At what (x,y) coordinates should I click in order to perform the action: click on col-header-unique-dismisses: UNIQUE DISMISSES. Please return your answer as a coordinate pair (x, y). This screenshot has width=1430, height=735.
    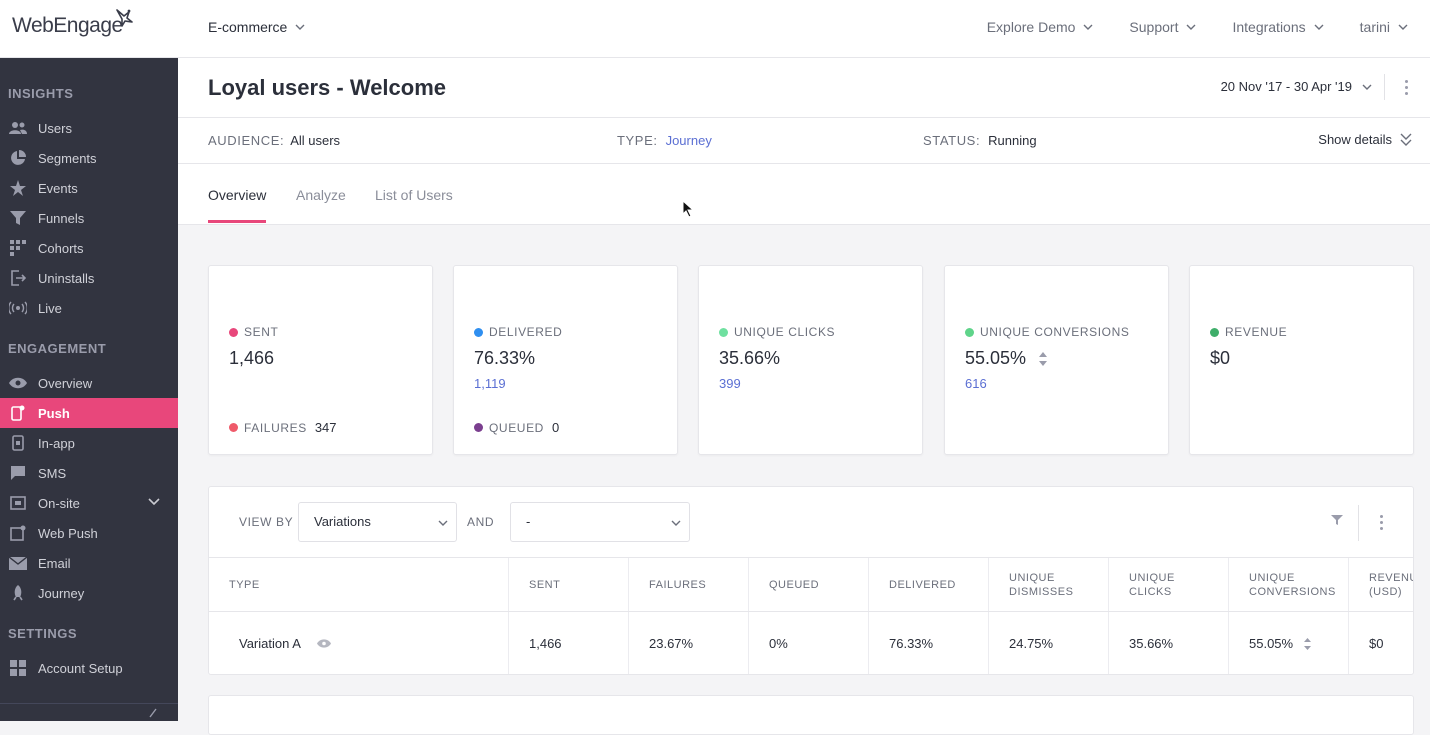
    Looking at the image, I should click on (1049, 584).